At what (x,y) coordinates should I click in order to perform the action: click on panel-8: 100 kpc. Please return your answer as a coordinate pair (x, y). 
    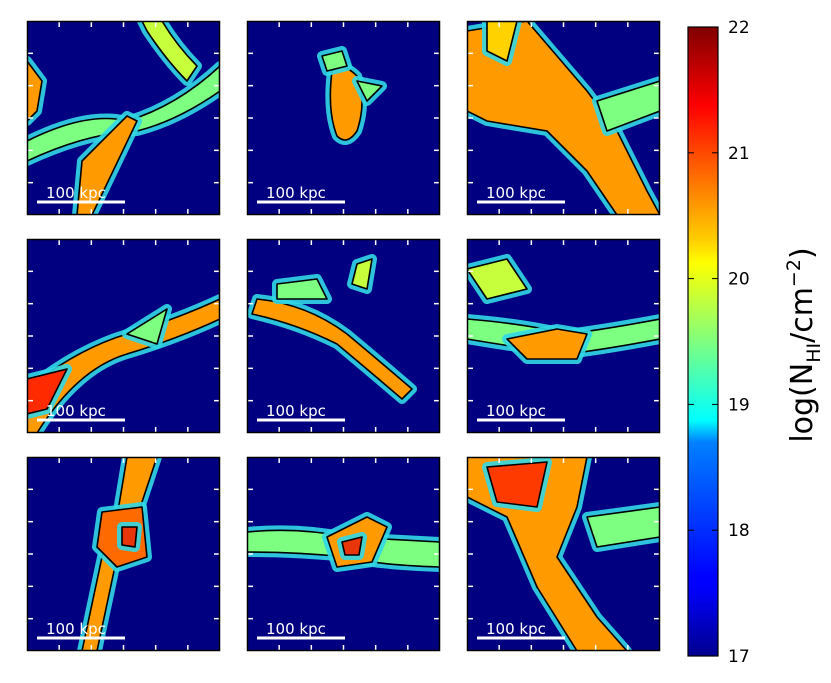
    Looking at the image, I should click on (343, 554).